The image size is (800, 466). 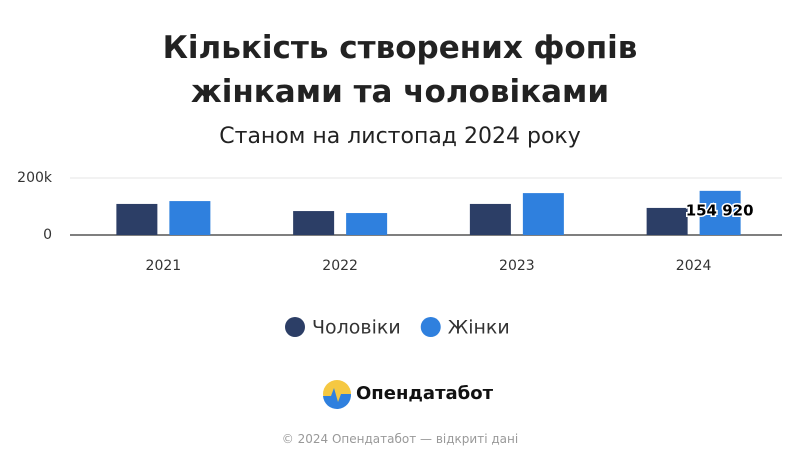 I want to click on x-tick-label: 2022, so click(x=340, y=266).